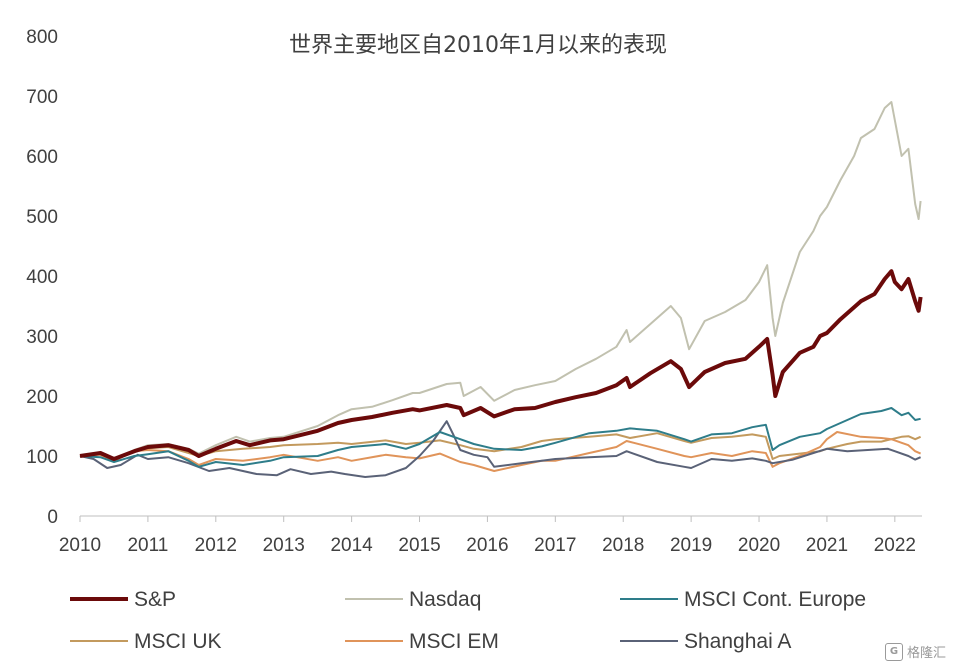 The width and height of the screenshot is (958, 669). I want to click on y-tick-label: 0, so click(52, 517).